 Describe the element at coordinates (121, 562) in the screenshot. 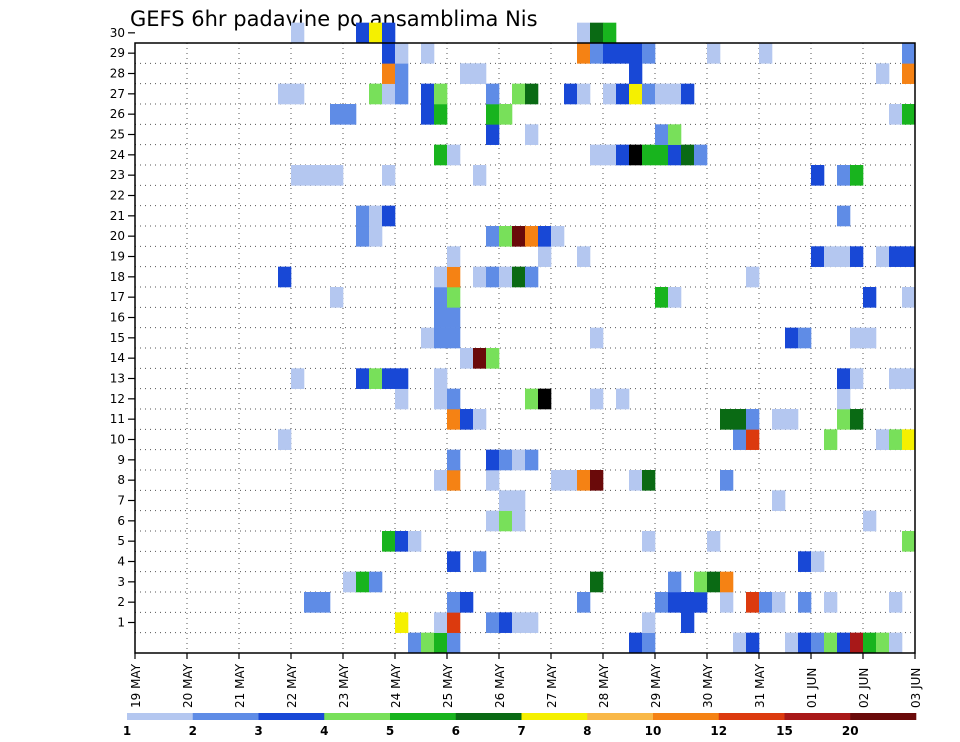

I see `y-tick-label: 4` at that location.